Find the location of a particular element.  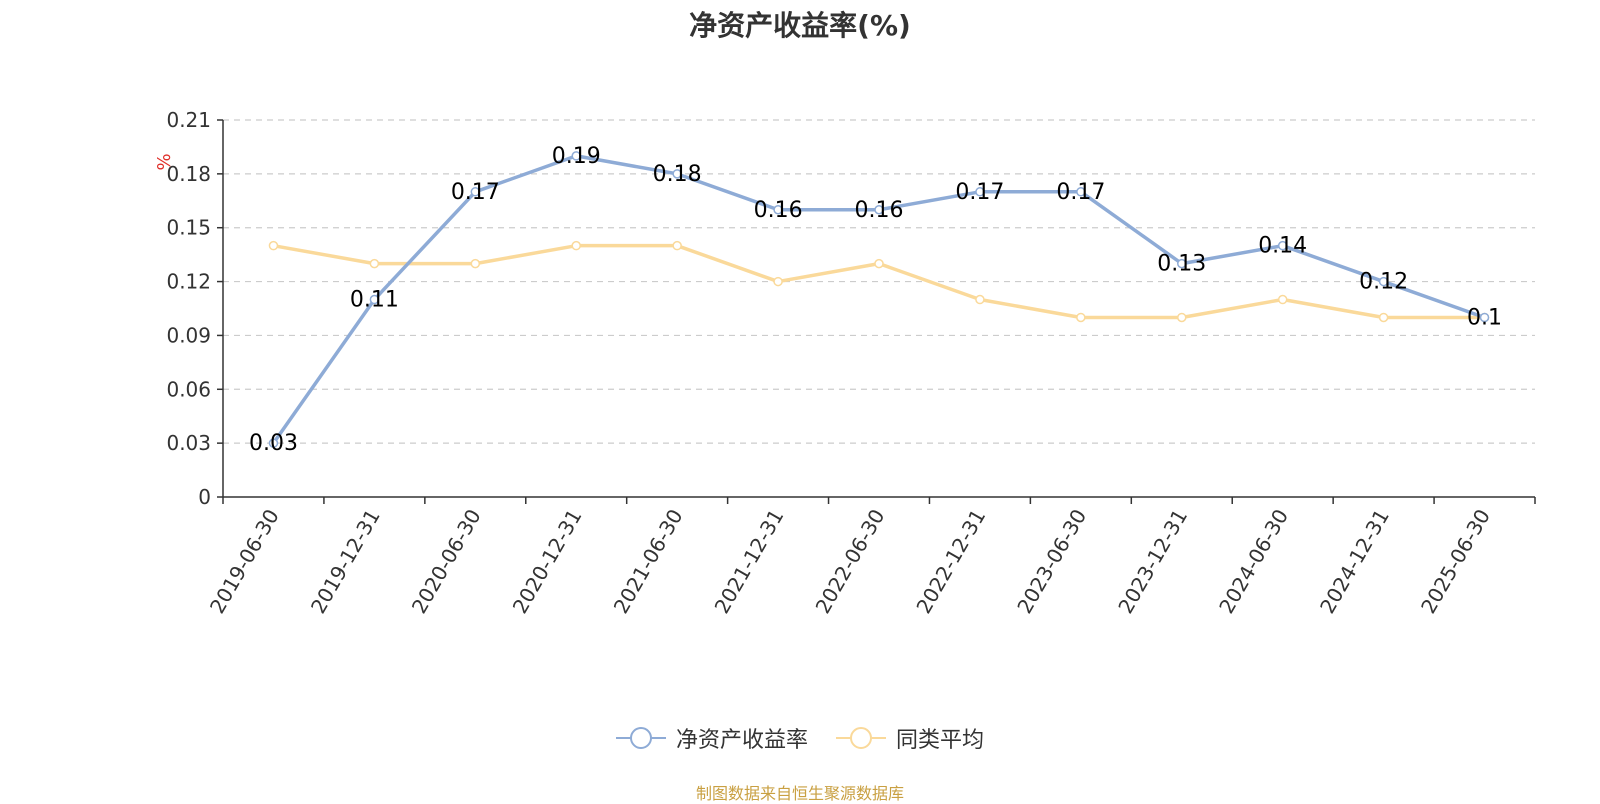

y-tick-label: 0.21 is located at coordinates (188, 120).